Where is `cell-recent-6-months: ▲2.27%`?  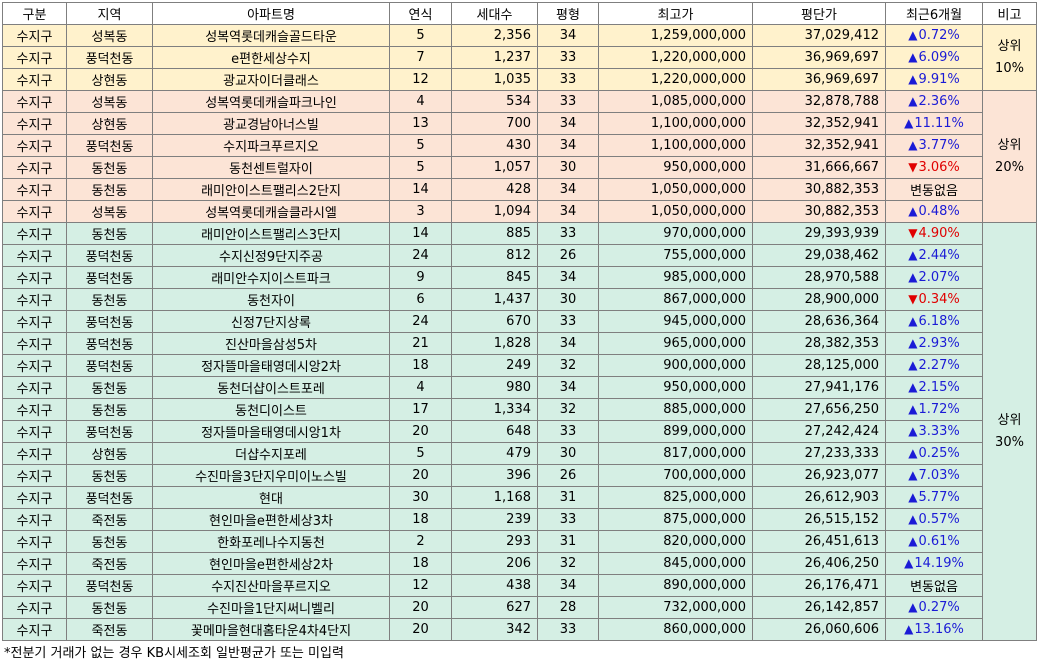
cell-recent-6-months: ▲2.27% is located at coordinates (934, 365).